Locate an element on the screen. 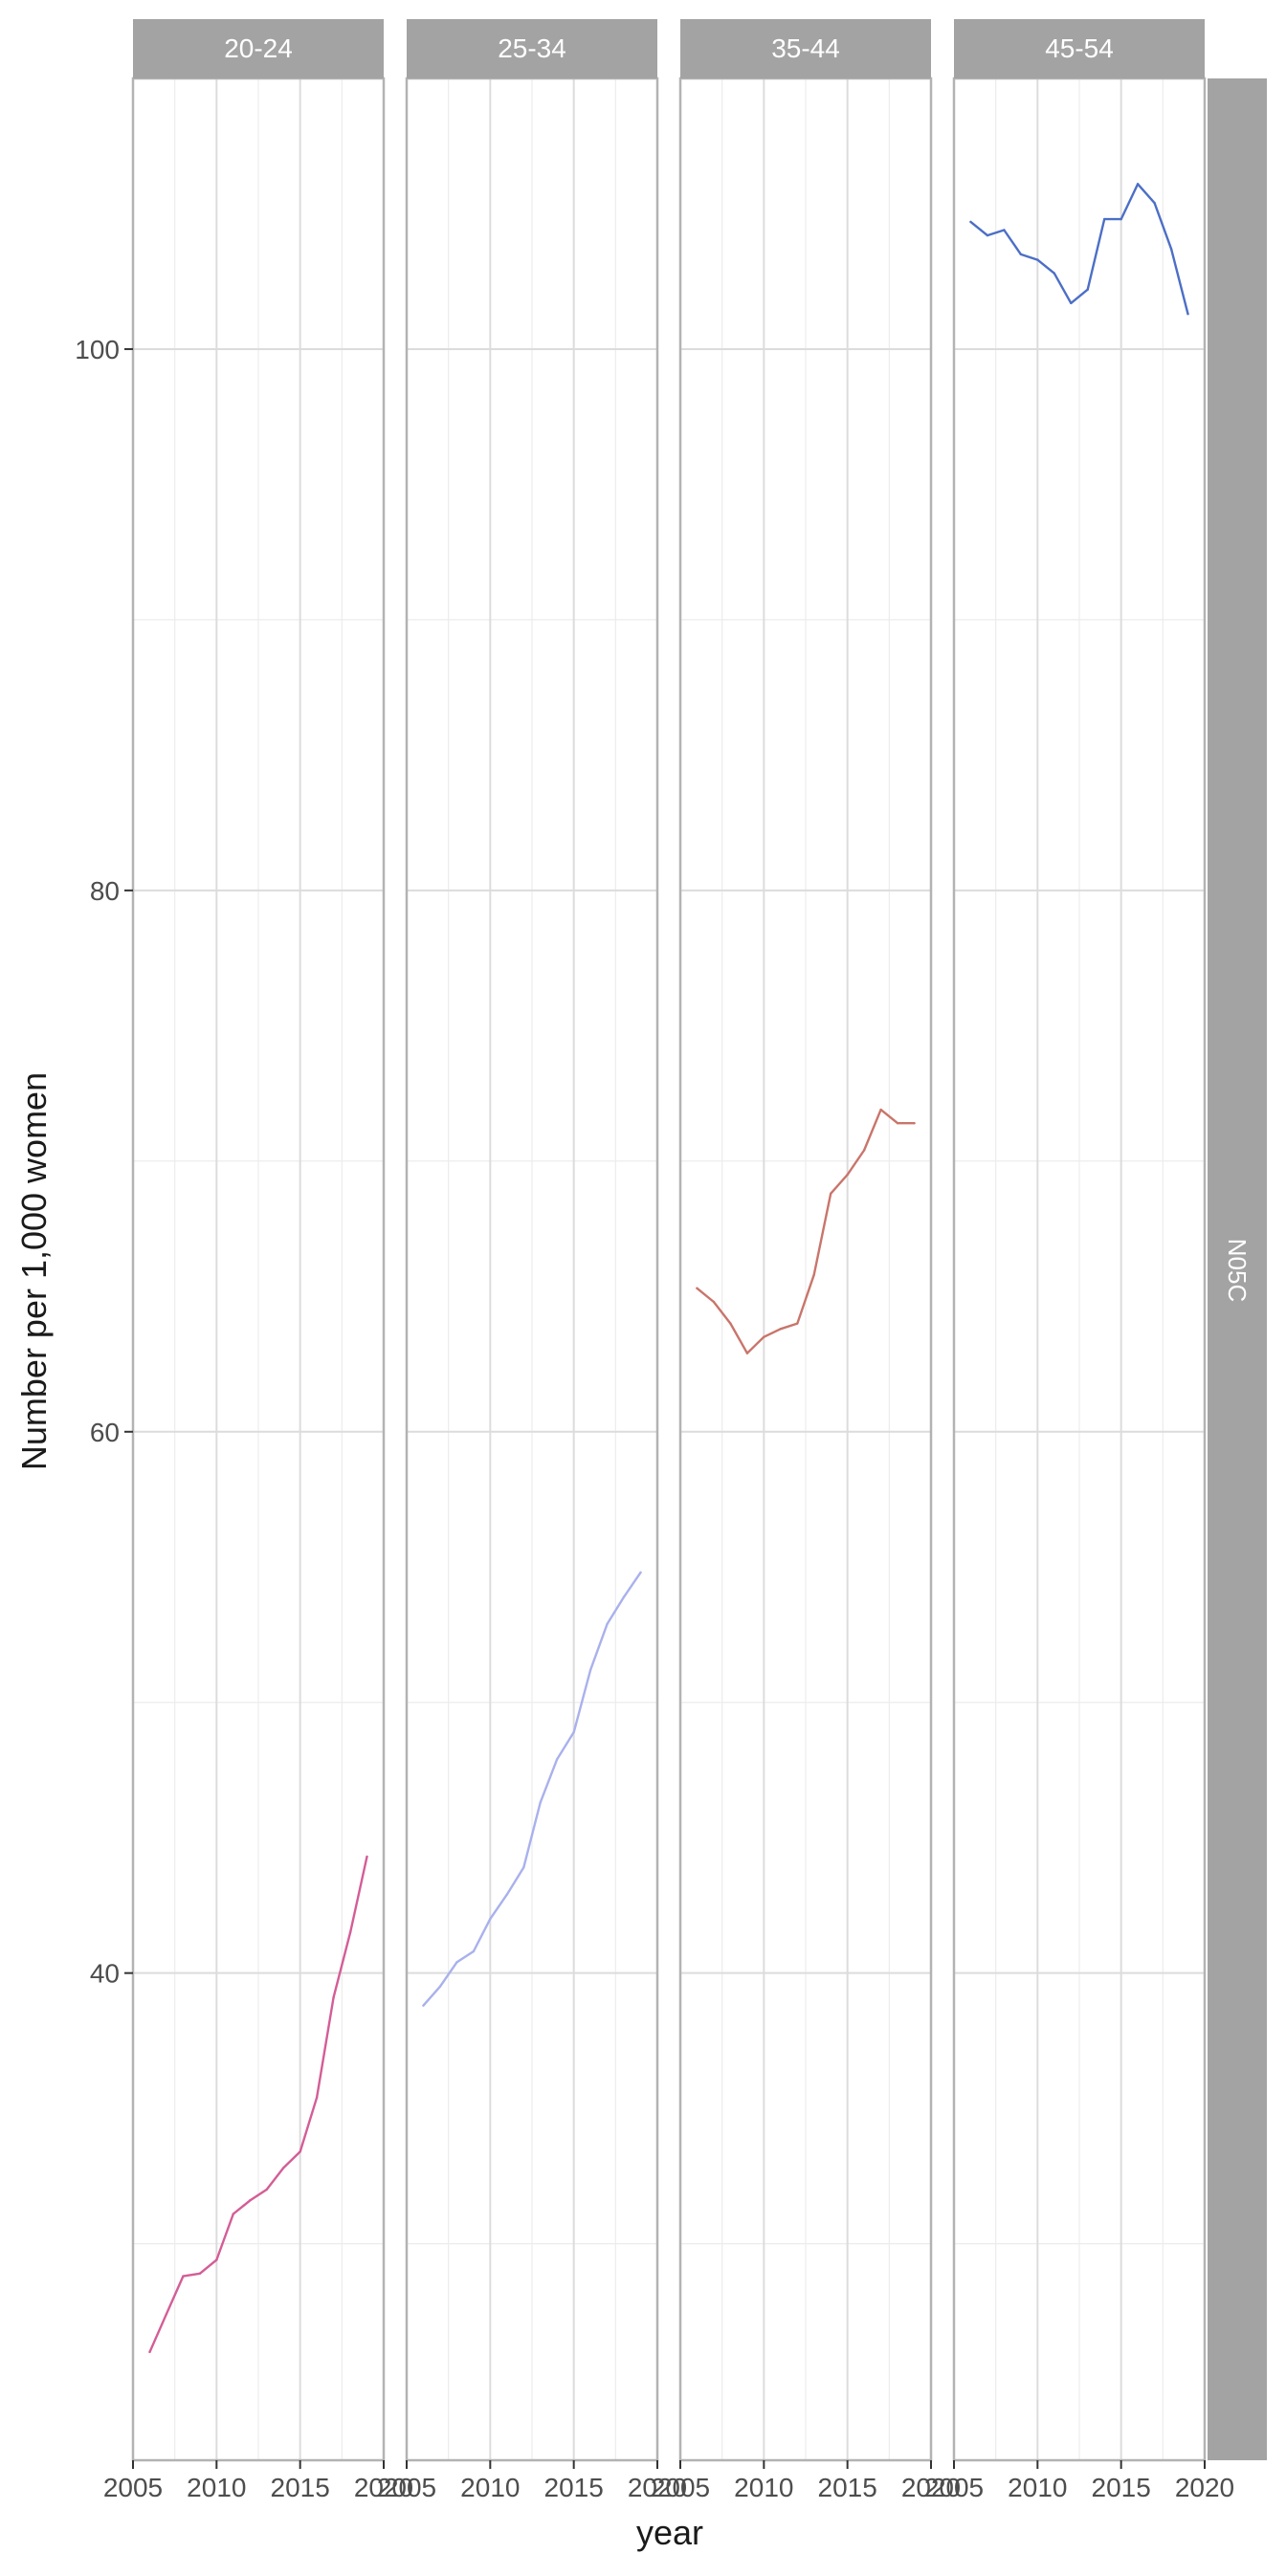  facet-strip-label: 25-34 is located at coordinates (532, 48).